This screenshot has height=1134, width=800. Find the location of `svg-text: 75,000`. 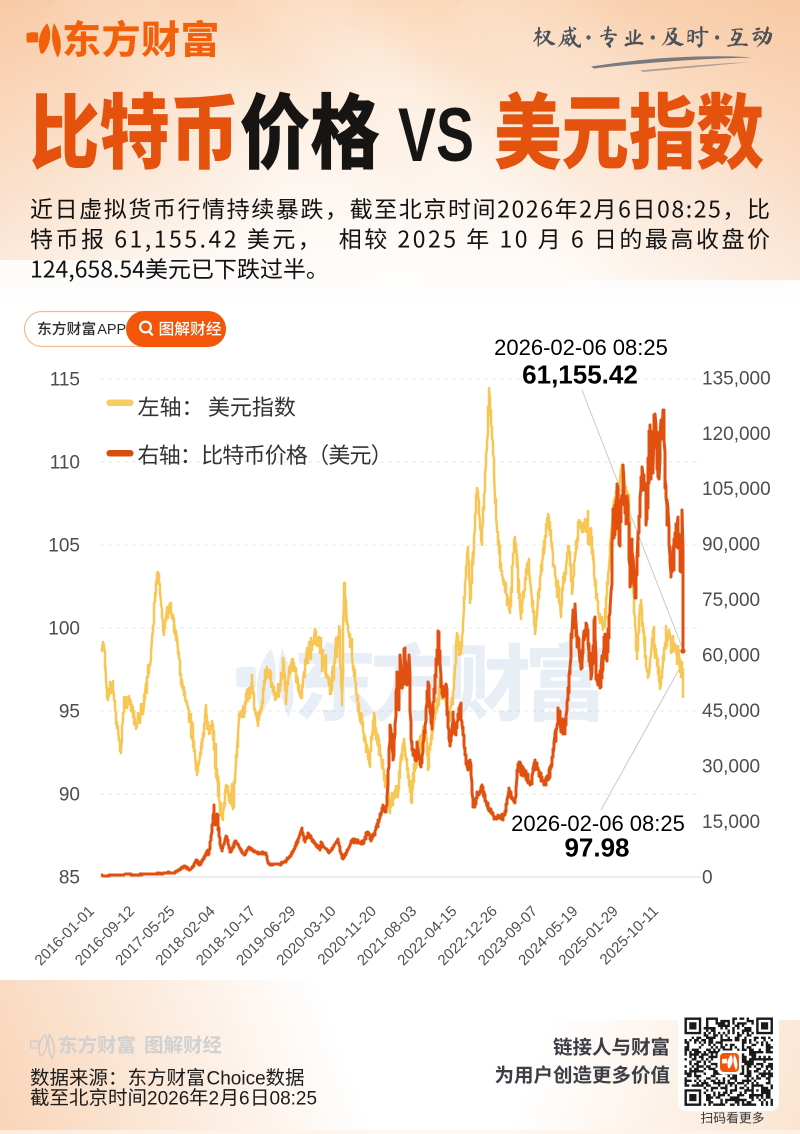

svg-text: 75,000 is located at coordinates (731, 600).